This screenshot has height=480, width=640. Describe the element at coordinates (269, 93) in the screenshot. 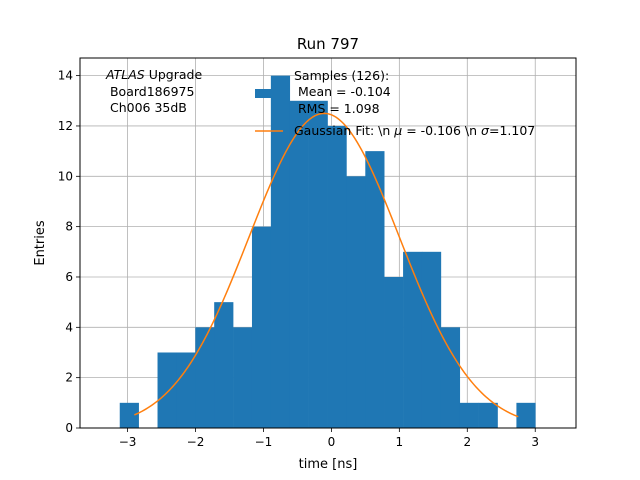

I see `legend-hist-swatch` at that location.